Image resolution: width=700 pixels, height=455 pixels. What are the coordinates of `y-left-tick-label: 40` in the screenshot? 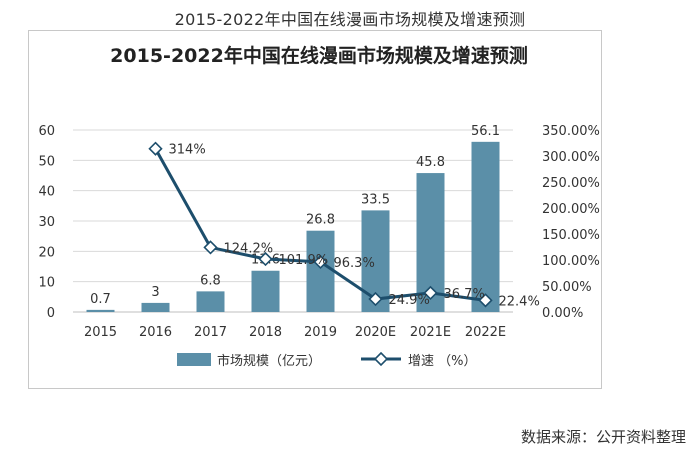 It's located at (46, 192).